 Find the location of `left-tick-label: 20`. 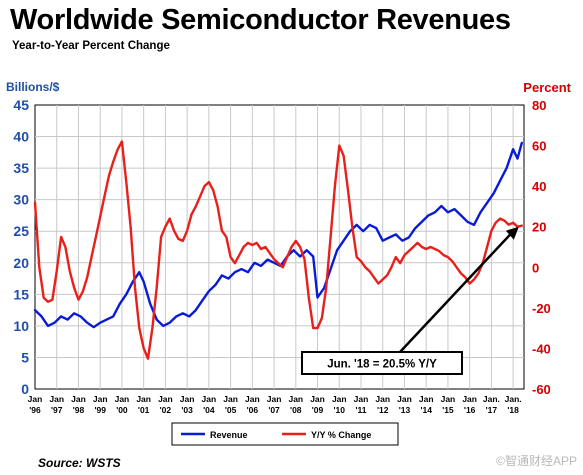

left-tick-label: 20 is located at coordinates (21, 263).